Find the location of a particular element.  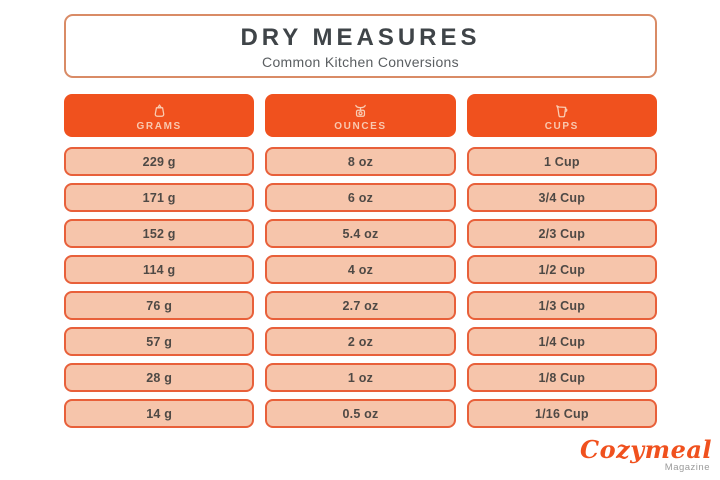

table-cell-grams-row8: 14 g is located at coordinates (159, 413).